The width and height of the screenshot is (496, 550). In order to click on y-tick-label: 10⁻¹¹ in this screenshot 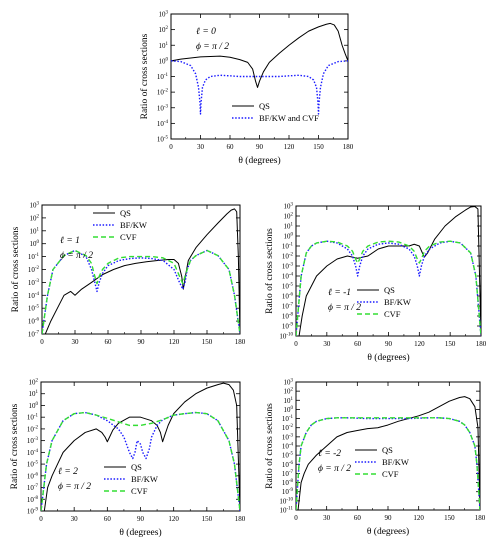, I will do `click(287, 511)`.